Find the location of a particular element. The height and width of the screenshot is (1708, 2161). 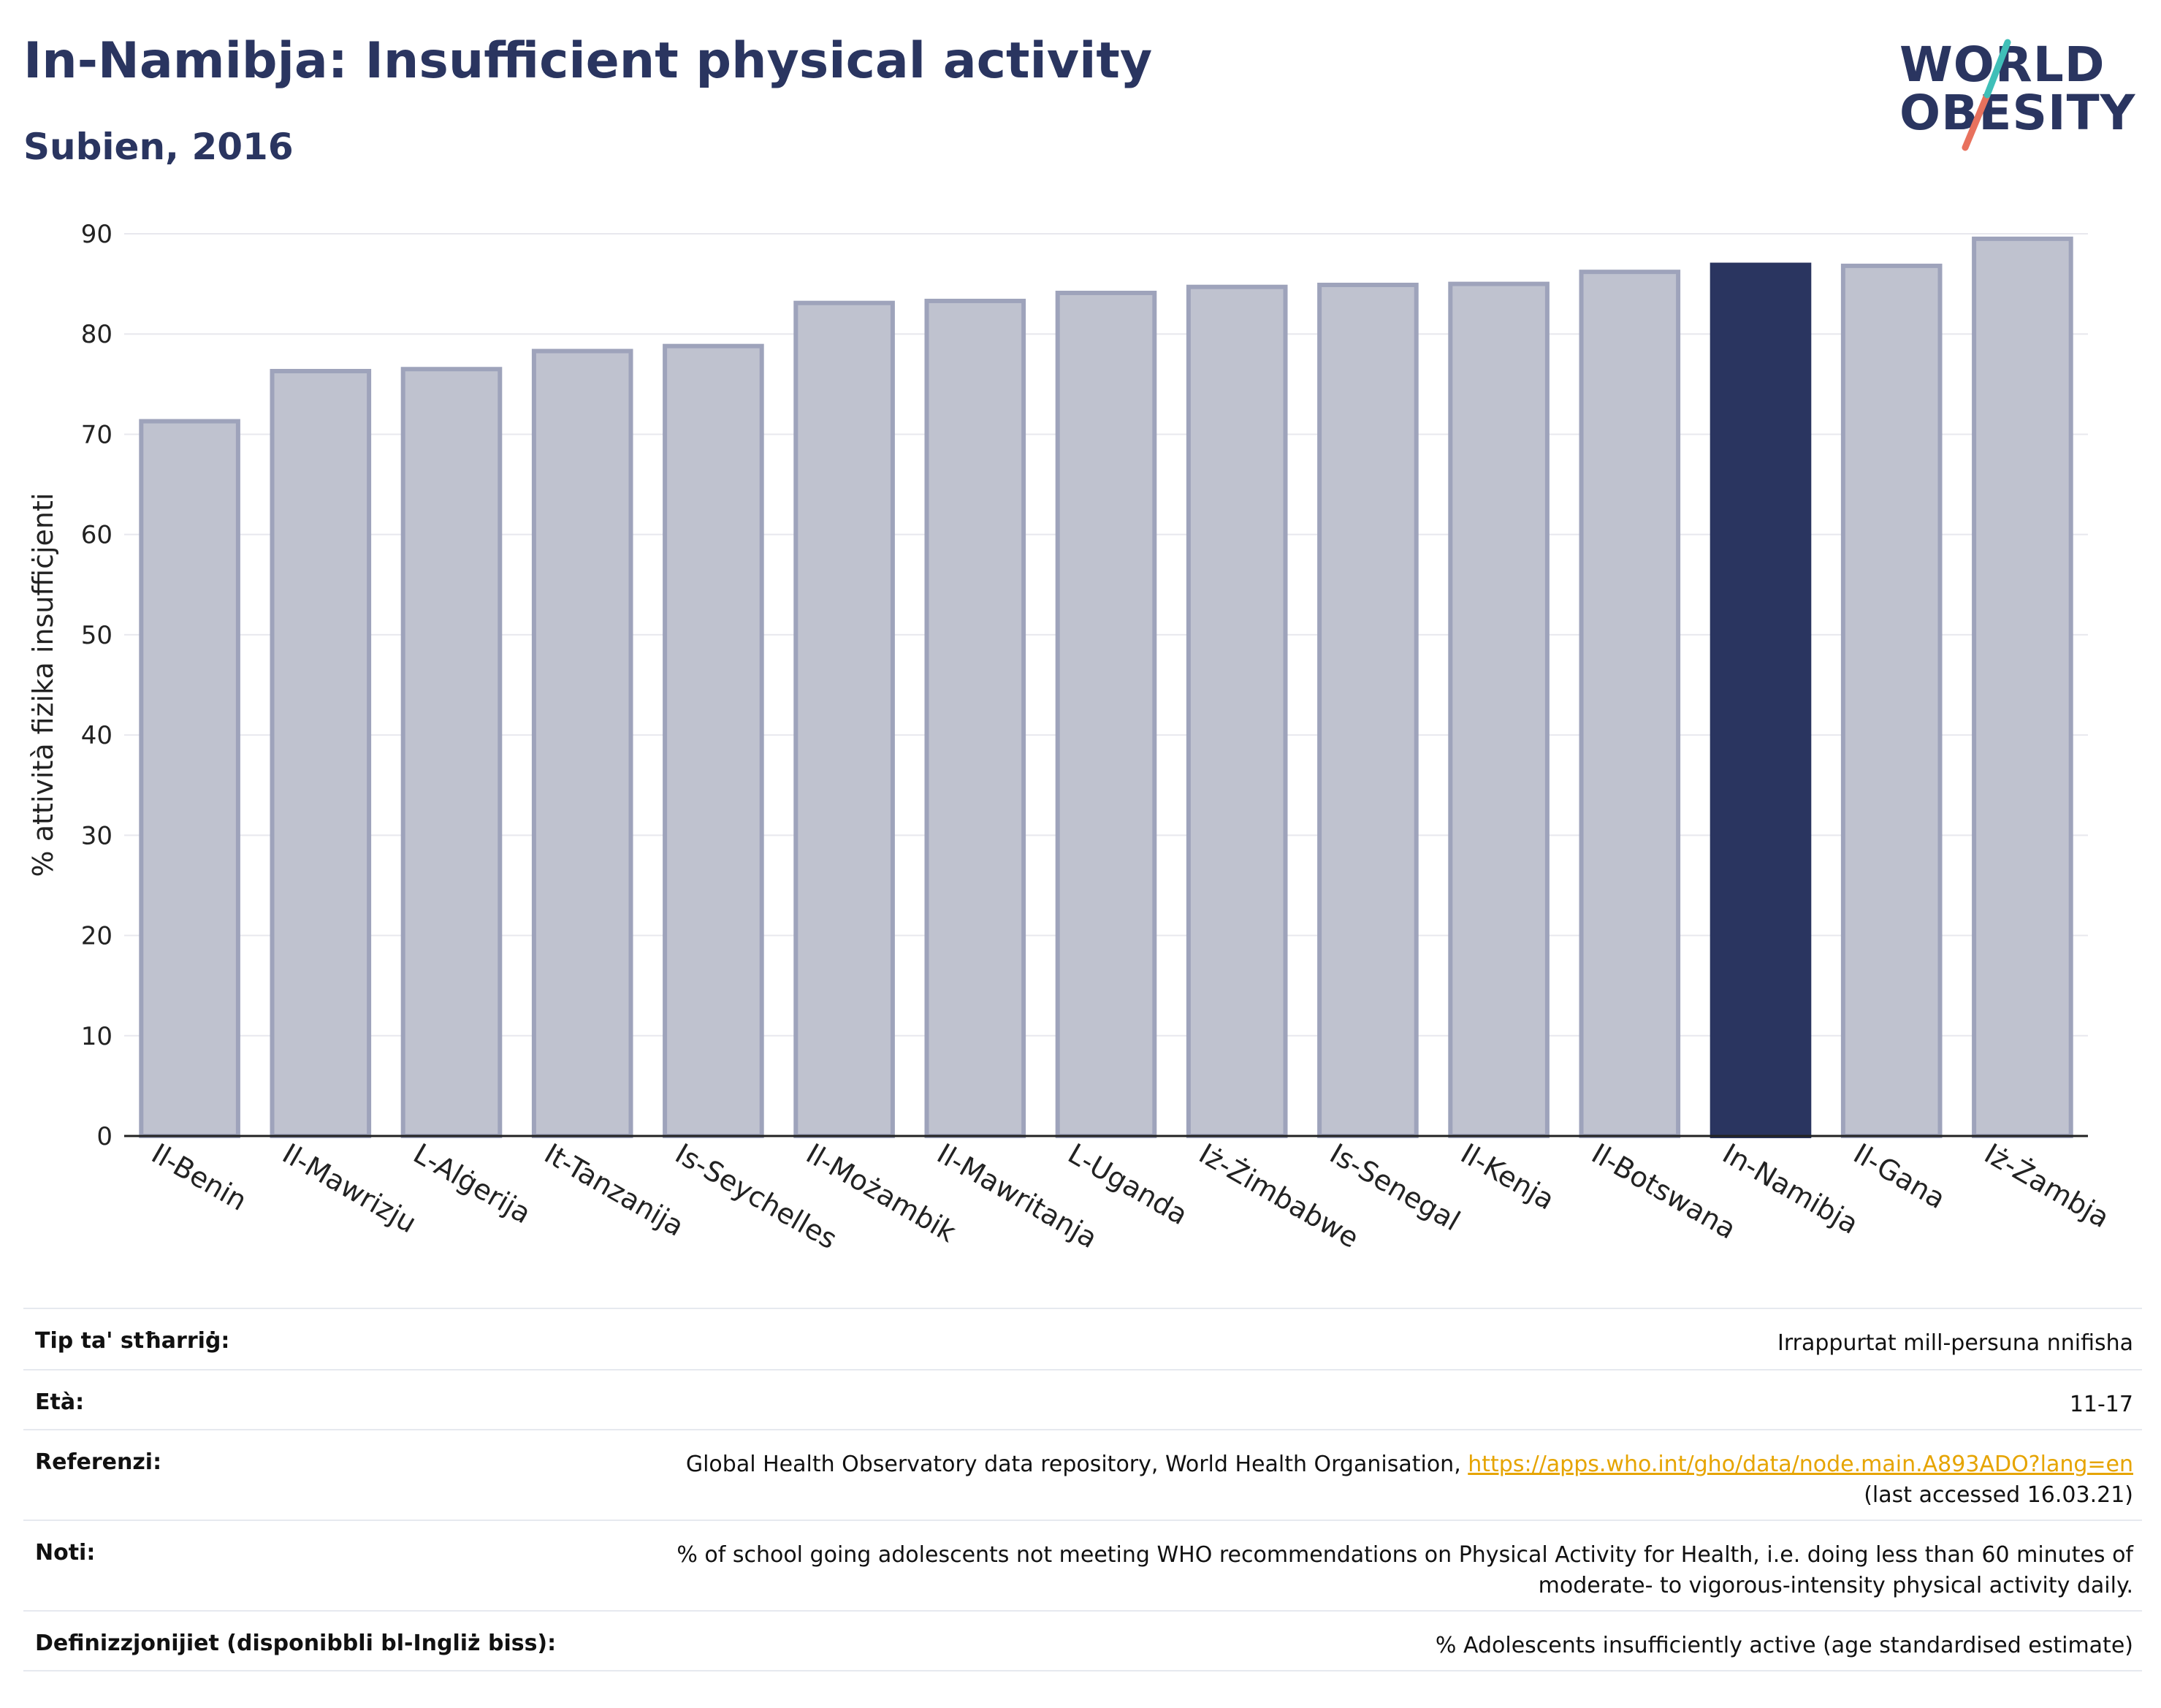

bar-Il-Gana is located at coordinates (1891, 700).